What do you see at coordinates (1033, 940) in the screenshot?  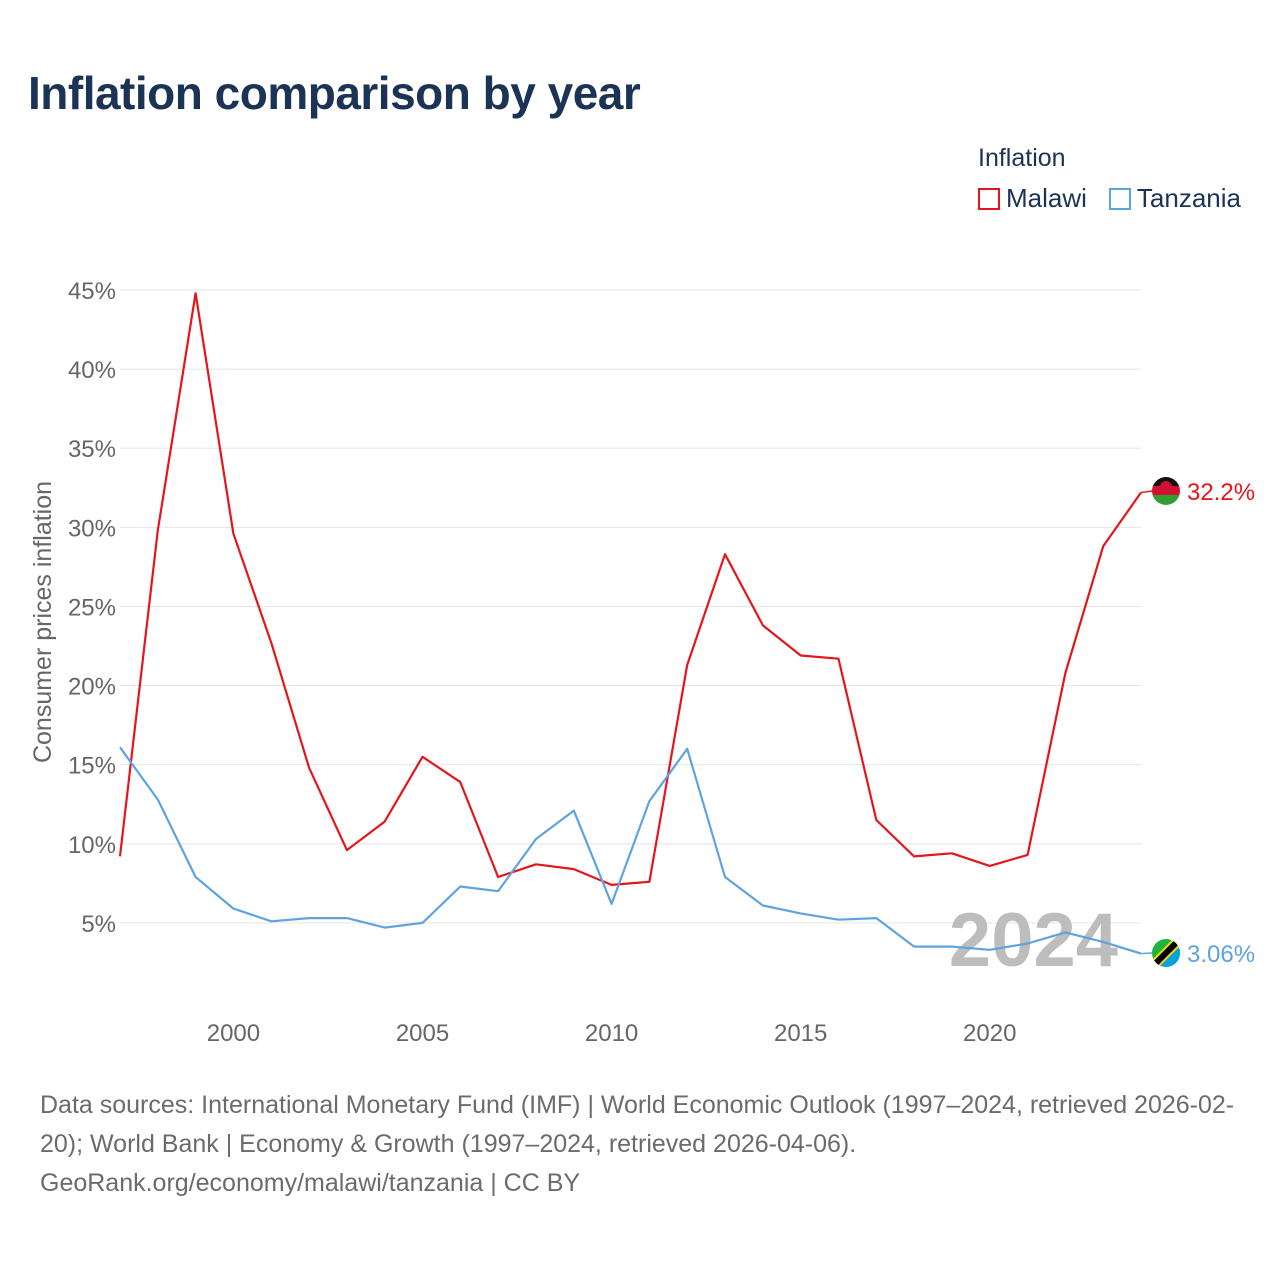 I see `year-watermark: 2024` at bounding box center [1033, 940].